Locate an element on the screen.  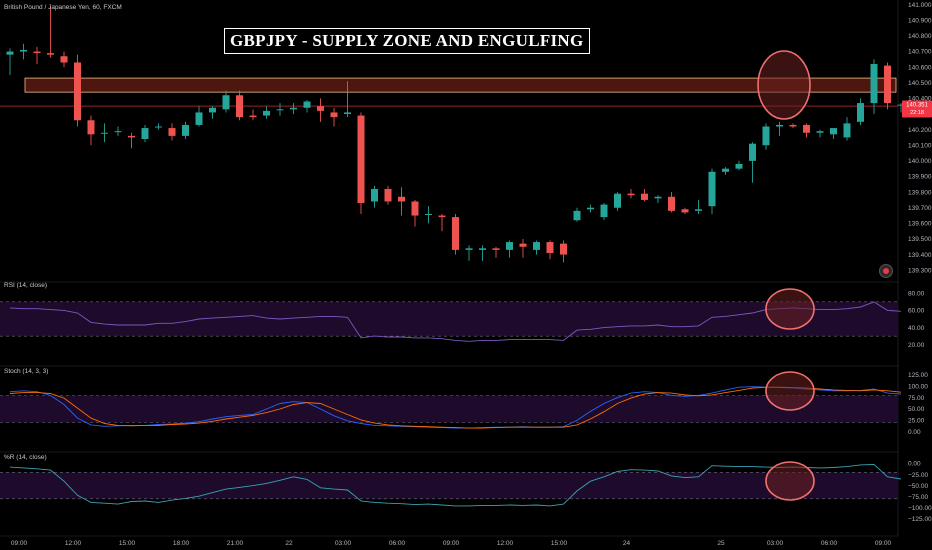
symbol-title: British Pound / Japanese Yen, 60, FXCM is located at coordinates (63, 7).